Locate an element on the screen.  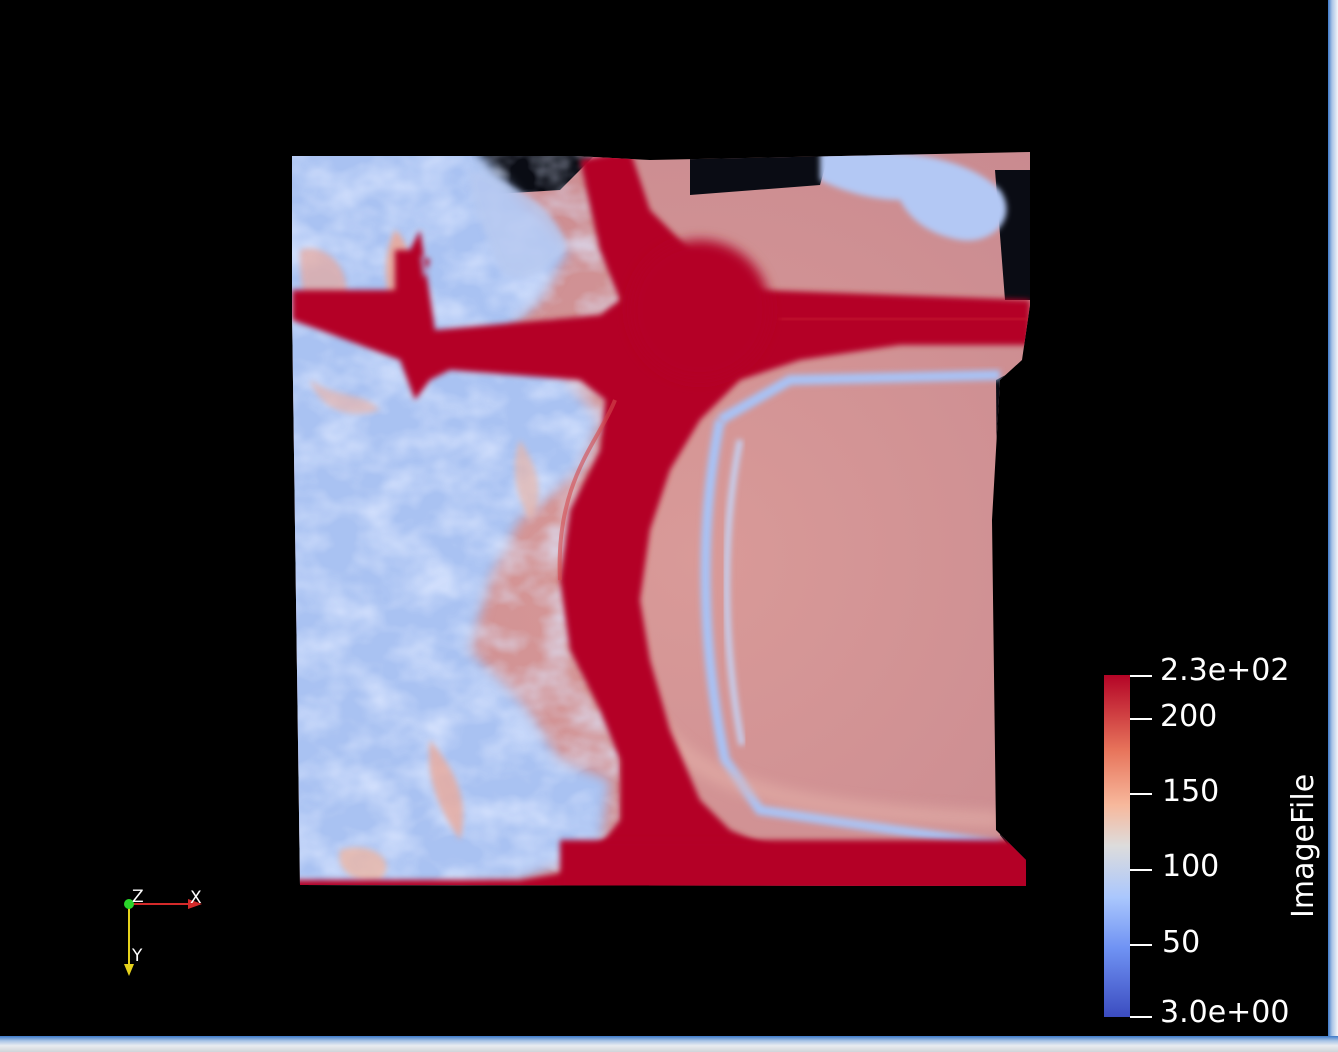
z-axis-label: Z is located at coordinates (138, 897).